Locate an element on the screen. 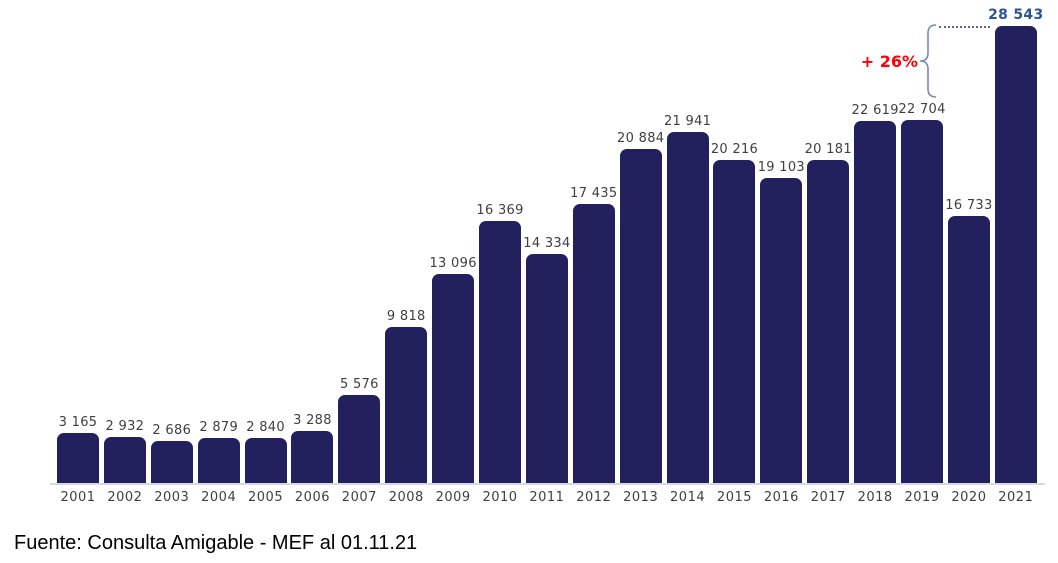 The width and height of the screenshot is (1058, 563). bar-value-label: 16 733 is located at coordinates (969, 205).